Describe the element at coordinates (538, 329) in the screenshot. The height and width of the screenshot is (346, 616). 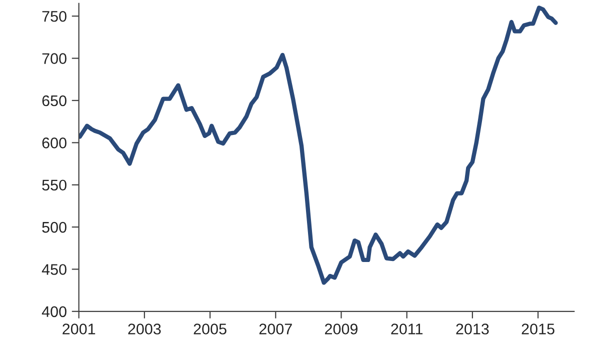
I see `x-tick-label: 2015` at that location.